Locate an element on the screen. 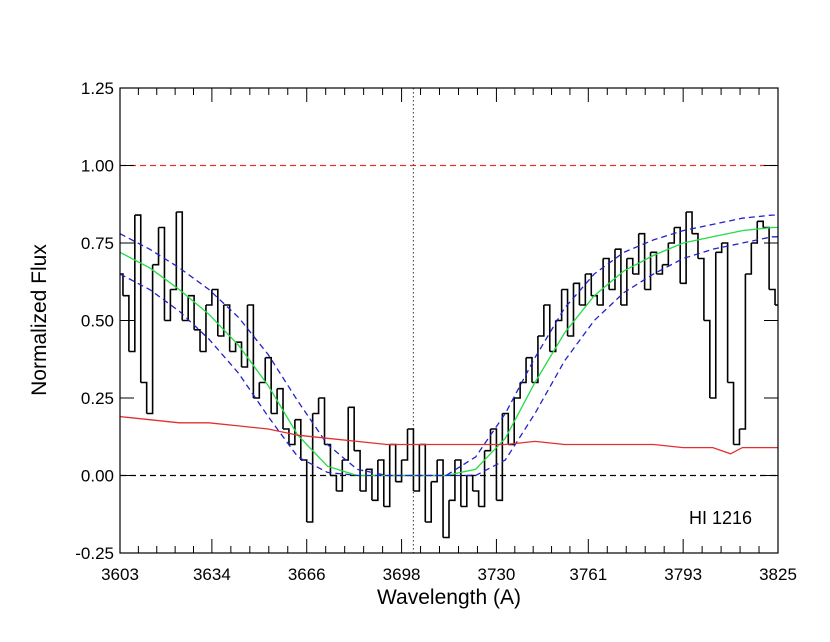 This screenshot has width=830, height=642. x-tick-label: 3825 is located at coordinates (778, 574).